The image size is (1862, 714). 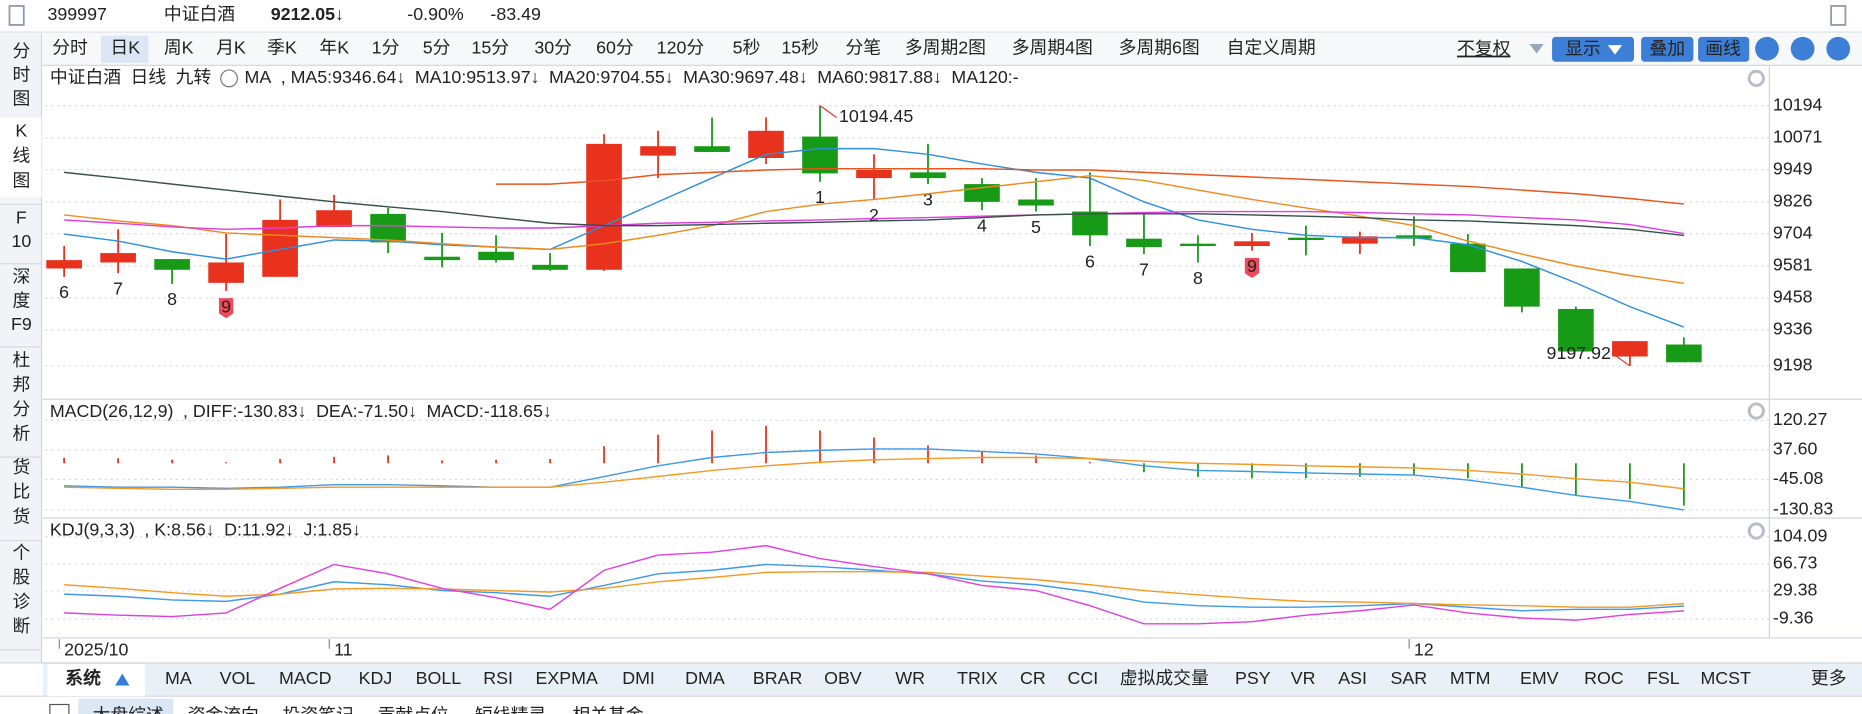 I want to click on indicator-tab: CR, so click(x=1033, y=678).